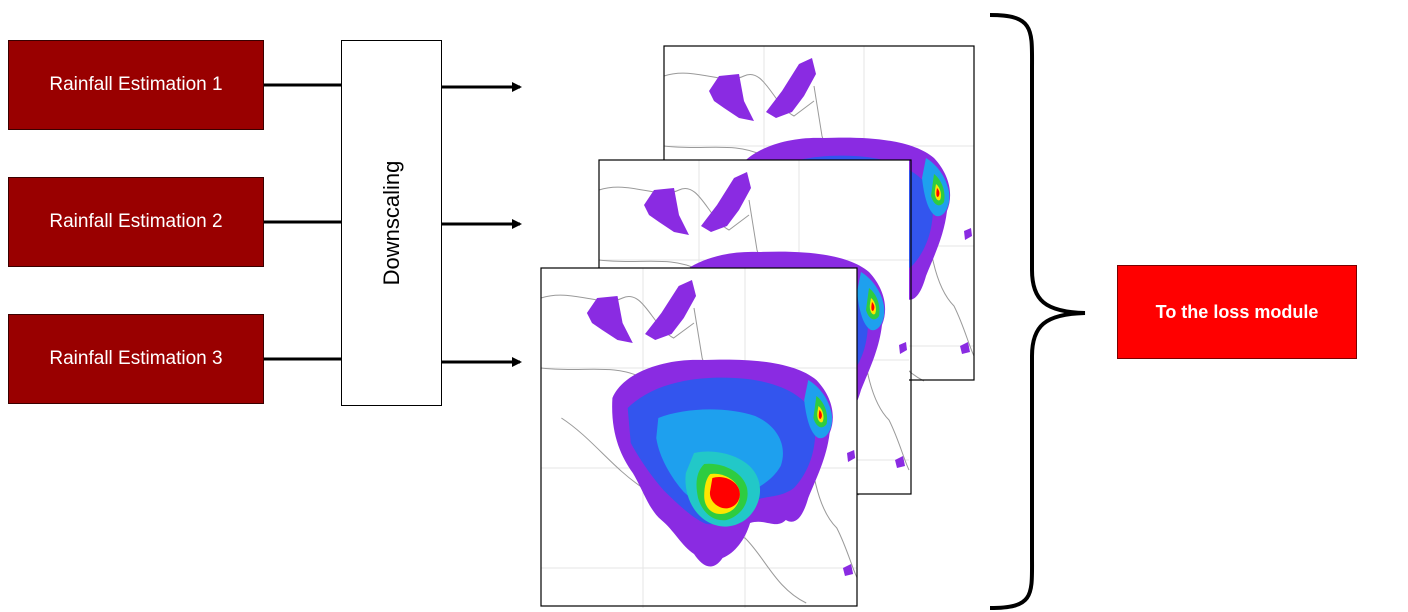  I want to click on rainfall-estimation-3-label: Rainfall Estimation 3, so click(136, 358).